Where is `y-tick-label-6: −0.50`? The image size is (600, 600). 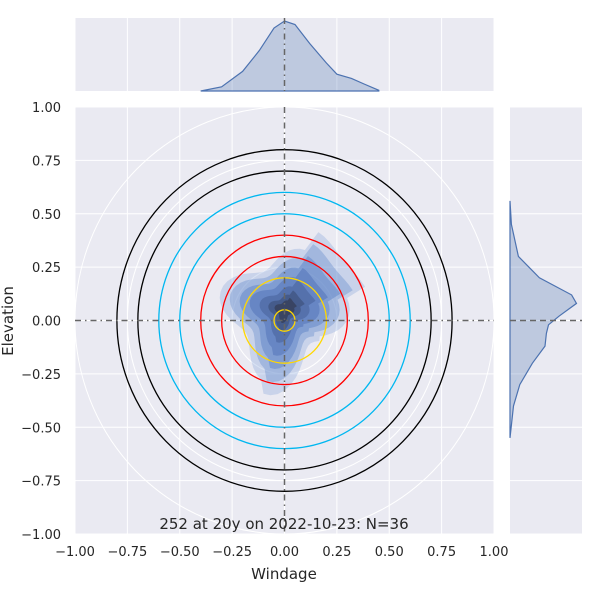
y-tick-label-6: −0.50 is located at coordinates (41, 428).